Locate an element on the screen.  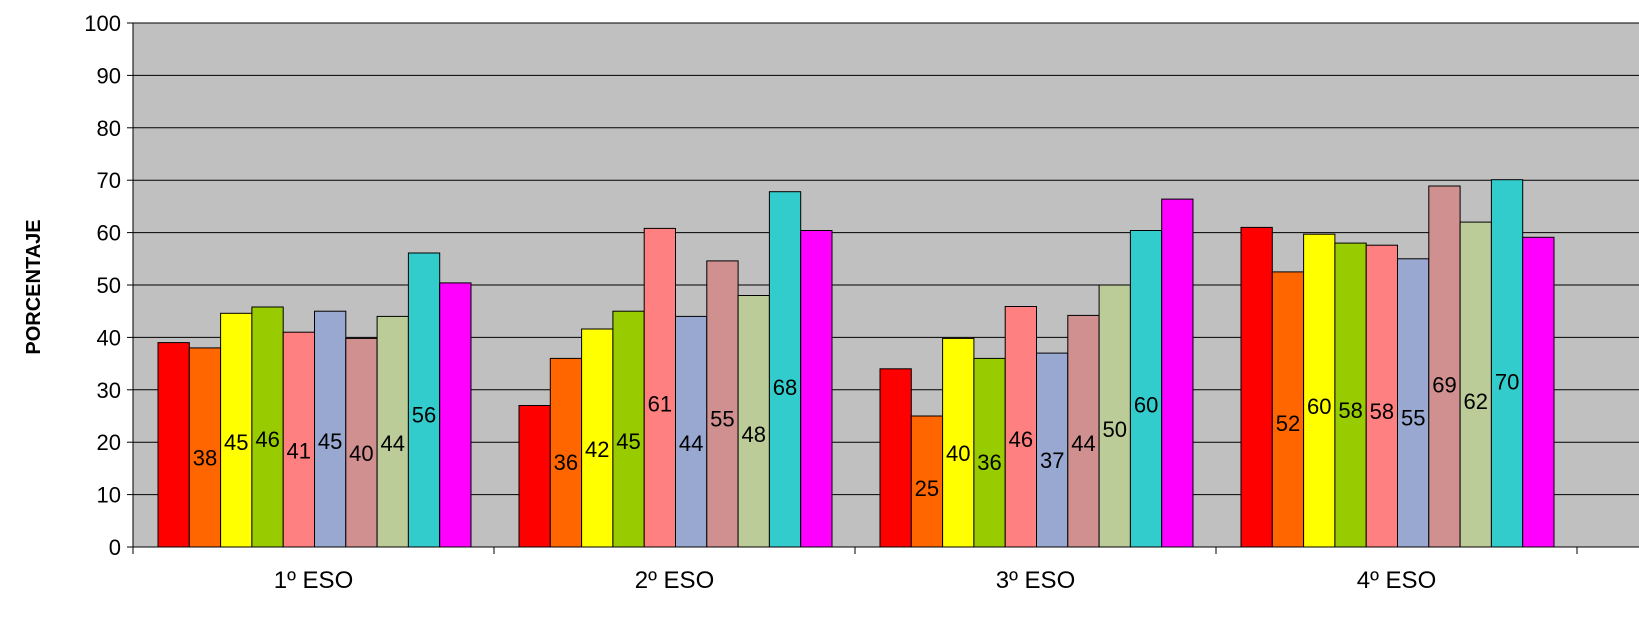
y-axis-title: PORCENTAJE is located at coordinates (34, 286).